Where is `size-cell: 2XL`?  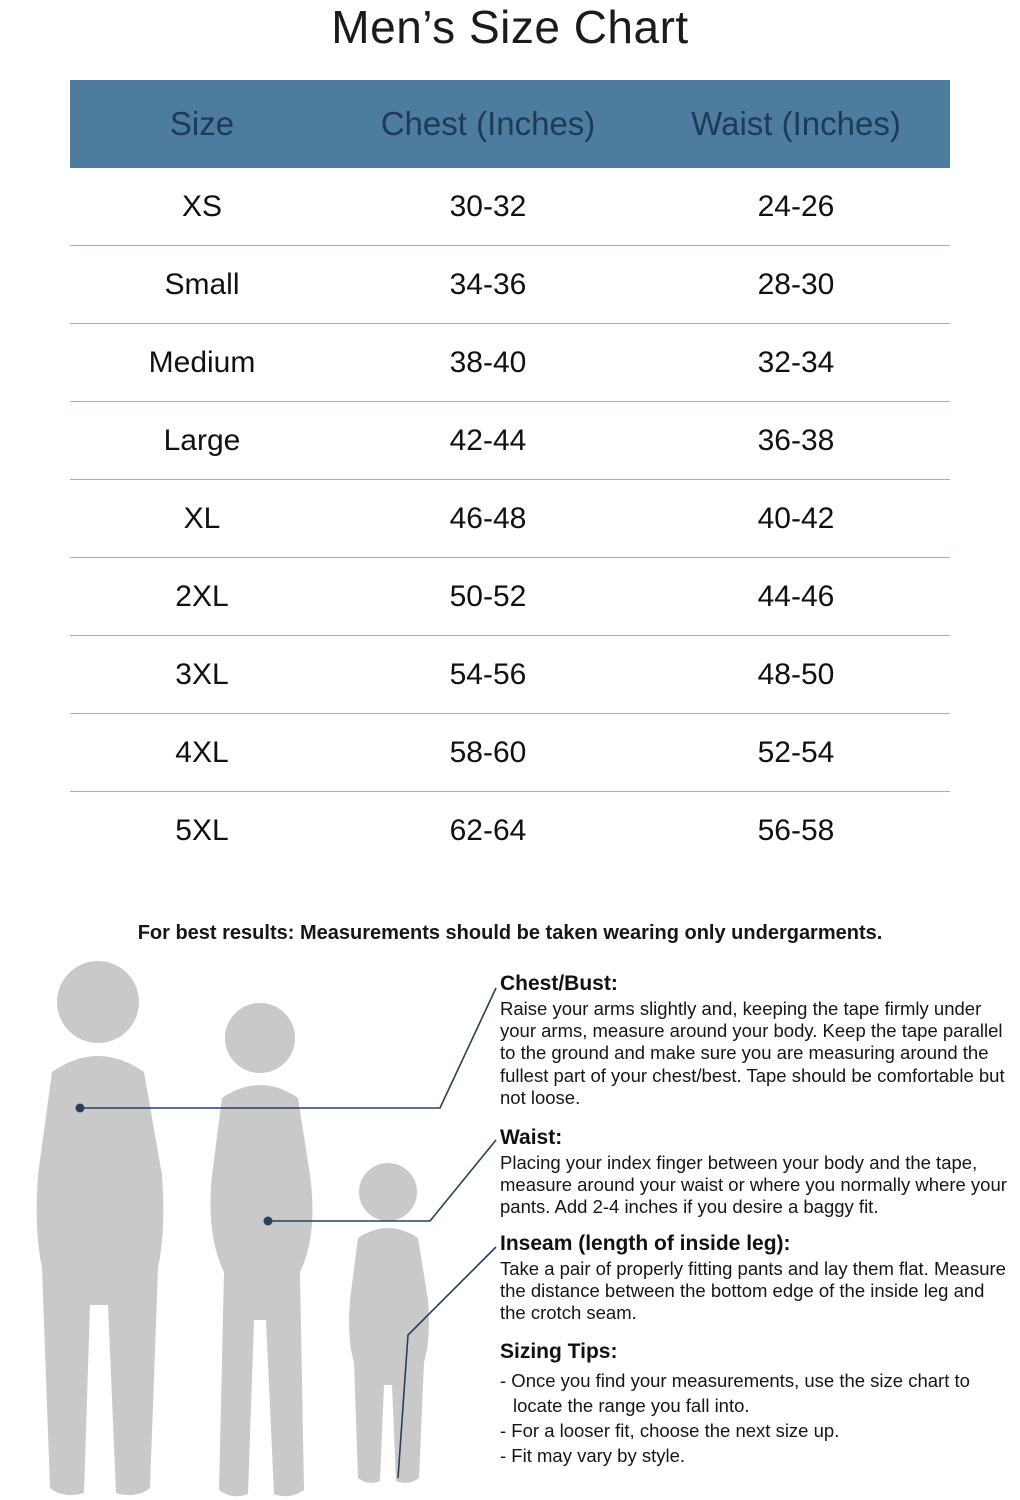 size-cell: 2XL is located at coordinates (202, 596).